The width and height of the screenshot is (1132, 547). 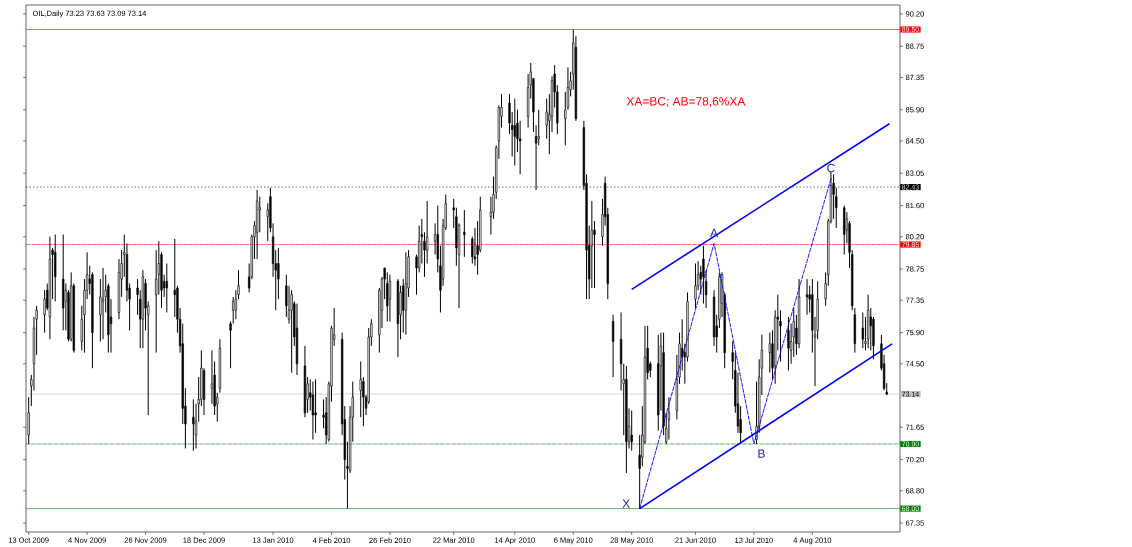 What do you see at coordinates (714, 232) in the screenshot?
I see `annotation: A` at bounding box center [714, 232].